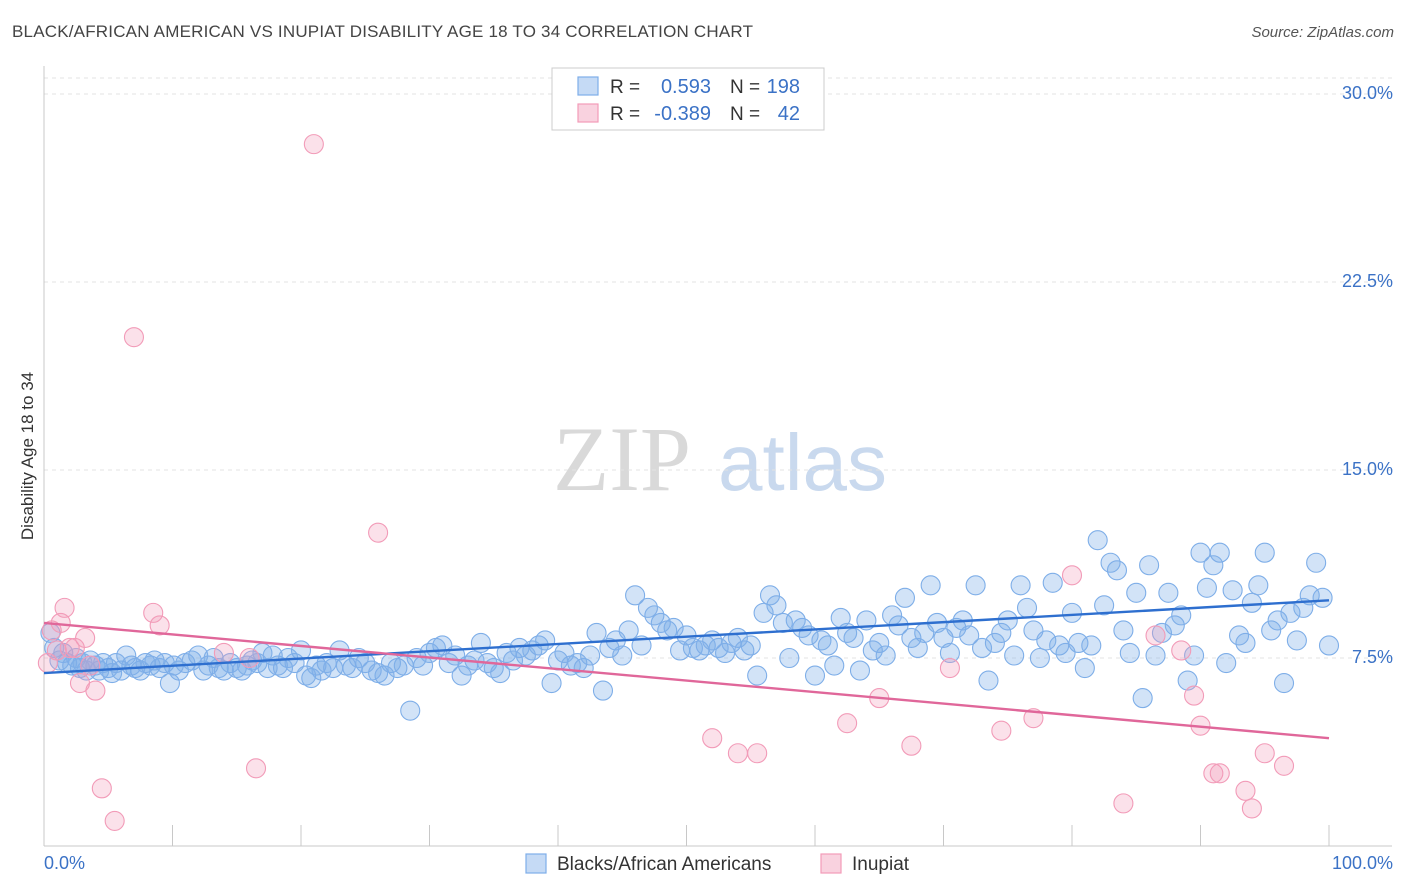  I want to click on legend-swatch-blue, so click(588, 86).